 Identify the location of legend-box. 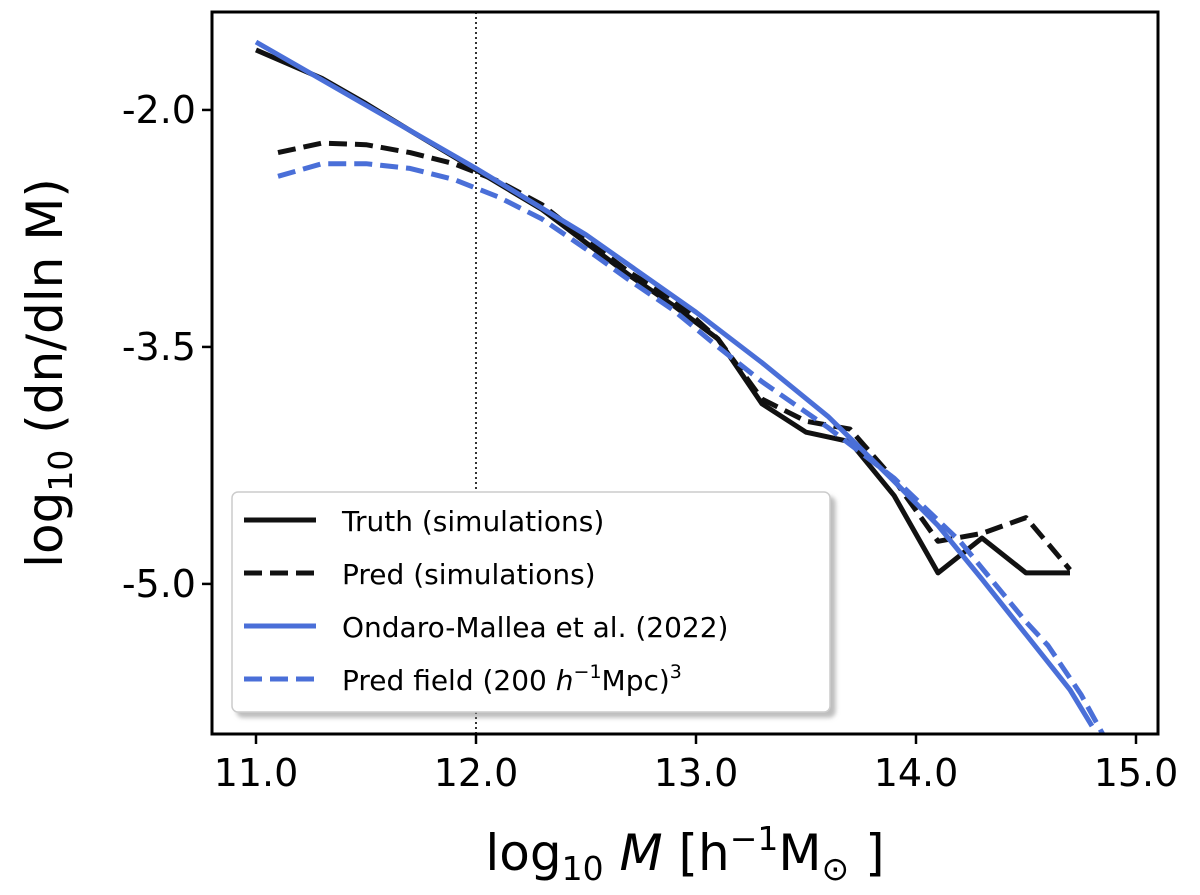
(531, 602).